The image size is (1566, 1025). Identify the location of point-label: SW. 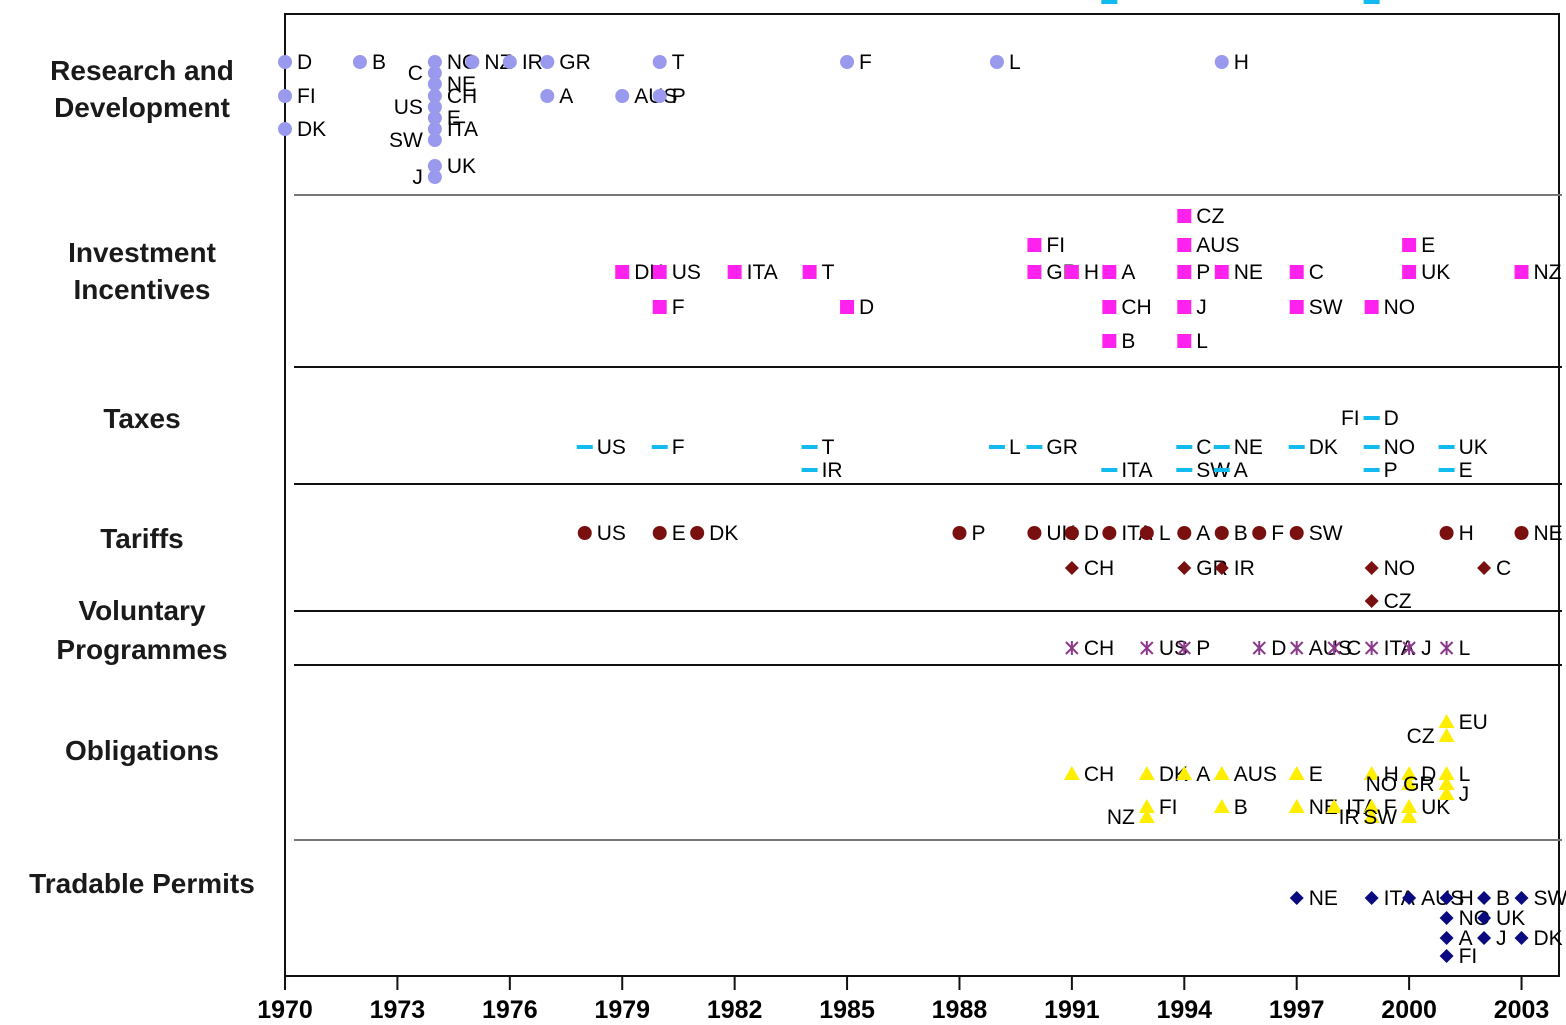
(406, 140).